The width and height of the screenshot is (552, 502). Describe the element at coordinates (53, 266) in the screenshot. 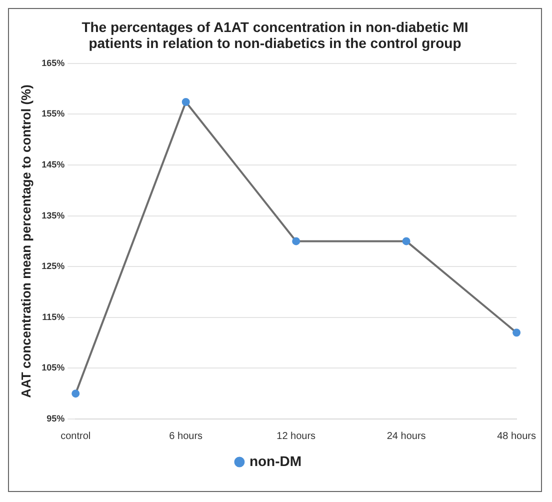

I see `y-tick-label: 125%` at that location.